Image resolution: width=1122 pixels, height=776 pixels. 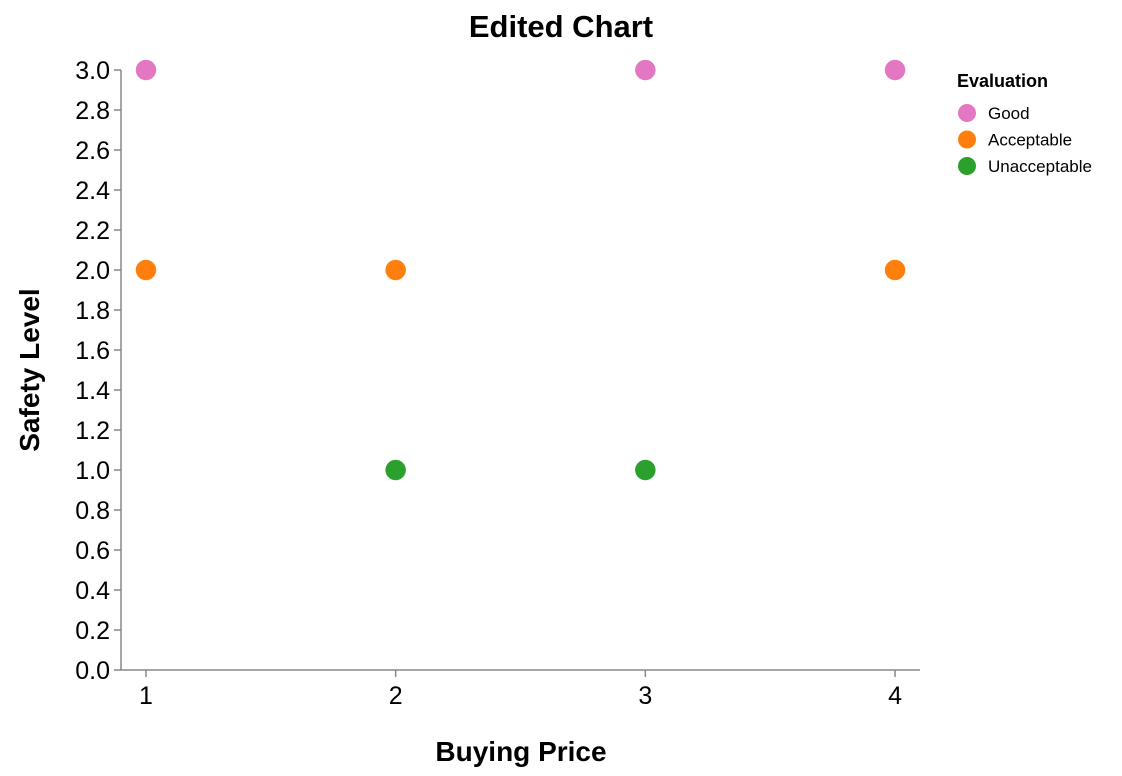 What do you see at coordinates (92, 311) in the screenshot?
I see `y-tick-label: 1.8` at bounding box center [92, 311].